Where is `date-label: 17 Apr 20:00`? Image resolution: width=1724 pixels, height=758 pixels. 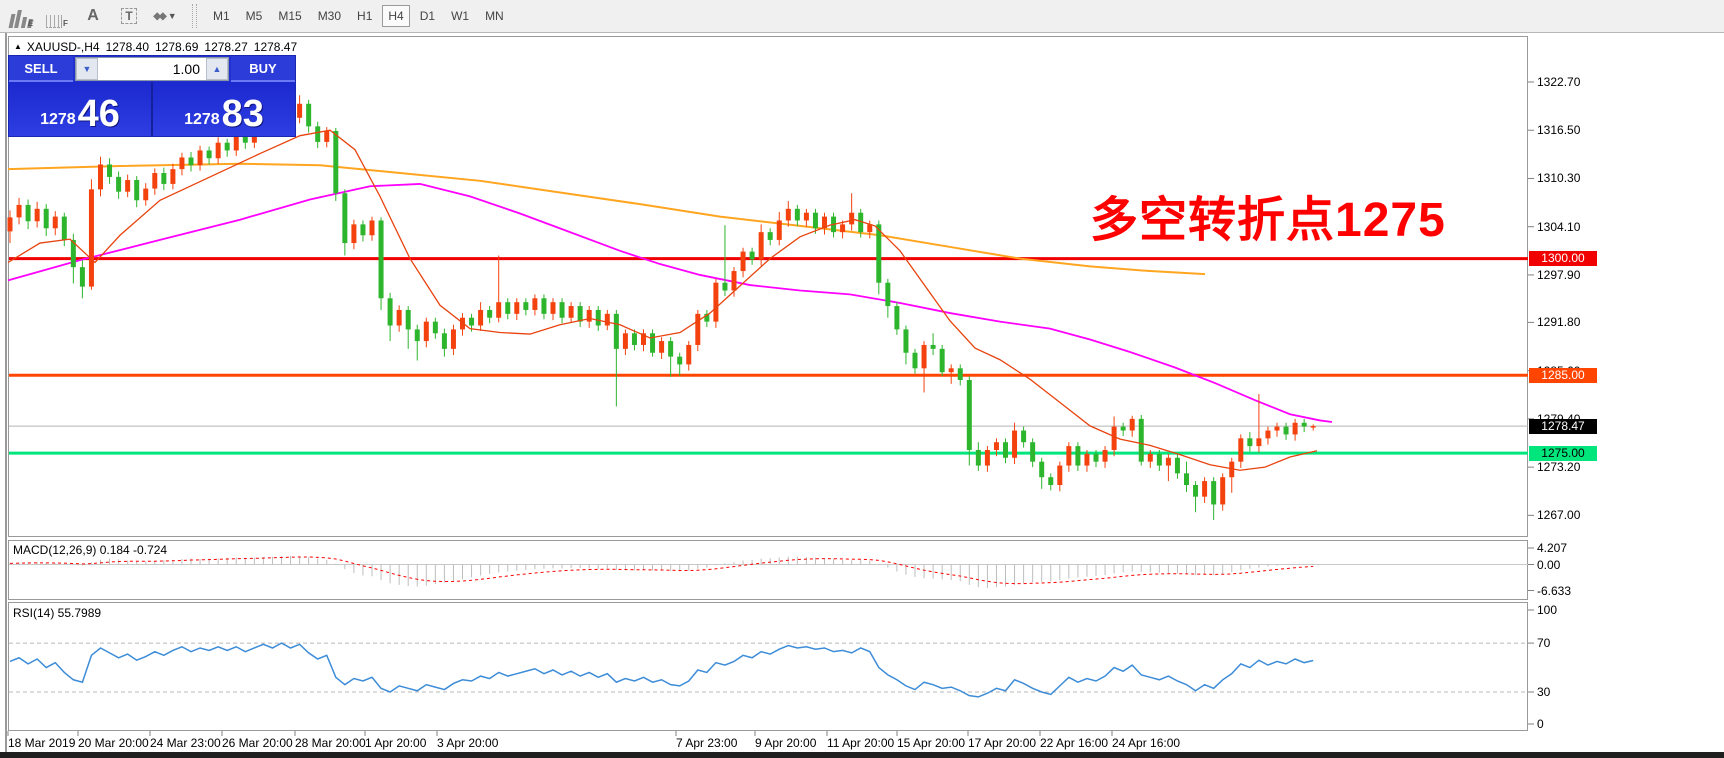
date-label: 17 Apr 20:00 is located at coordinates (1002, 743).